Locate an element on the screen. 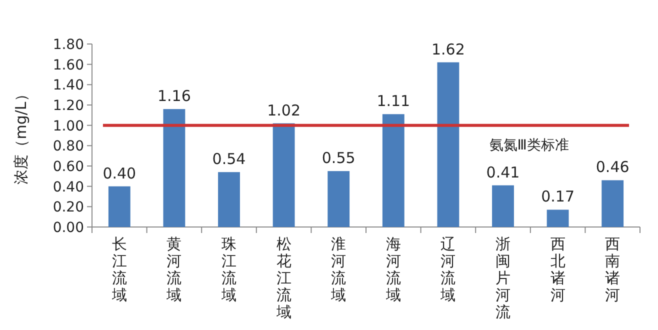  y-tick-label: 1.00 is located at coordinates (68, 126).